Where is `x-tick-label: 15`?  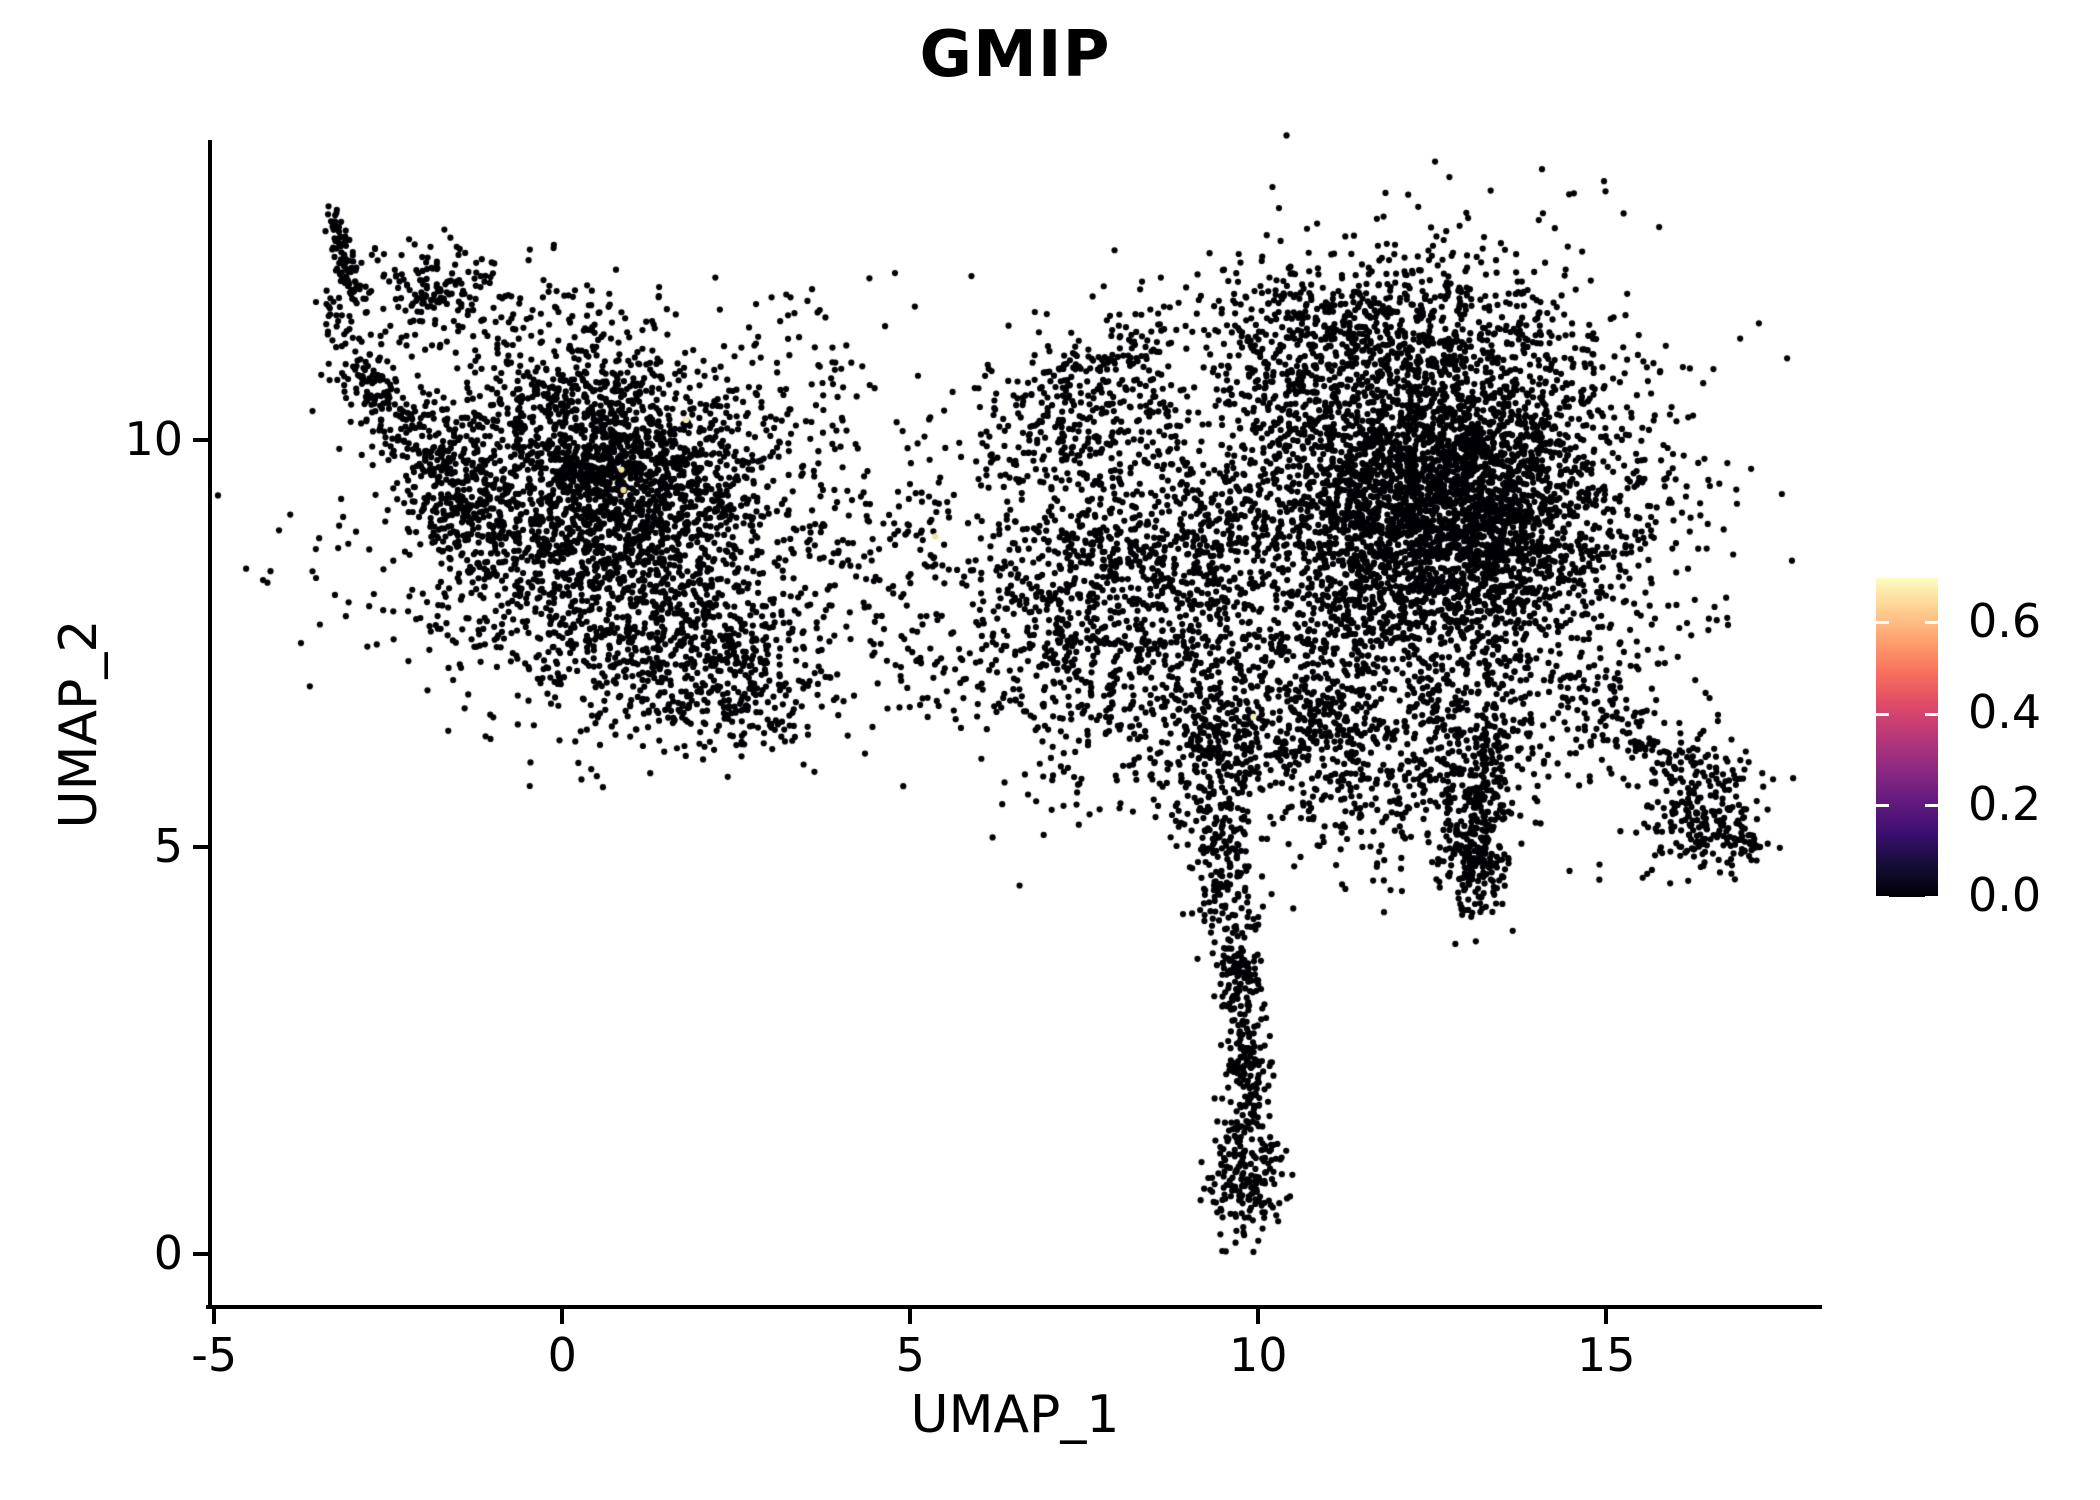 x-tick-label: 15 is located at coordinates (1606, 1355).